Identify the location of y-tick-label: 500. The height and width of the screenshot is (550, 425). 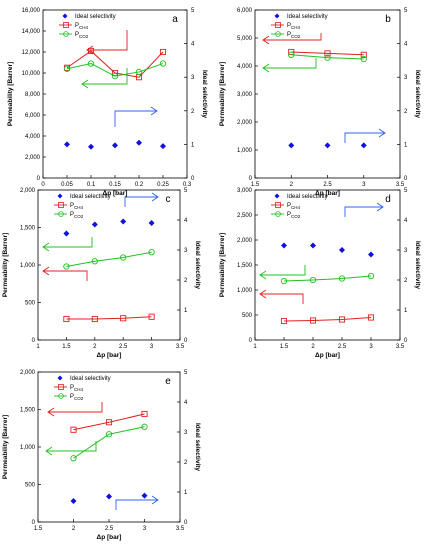
(247, 316).